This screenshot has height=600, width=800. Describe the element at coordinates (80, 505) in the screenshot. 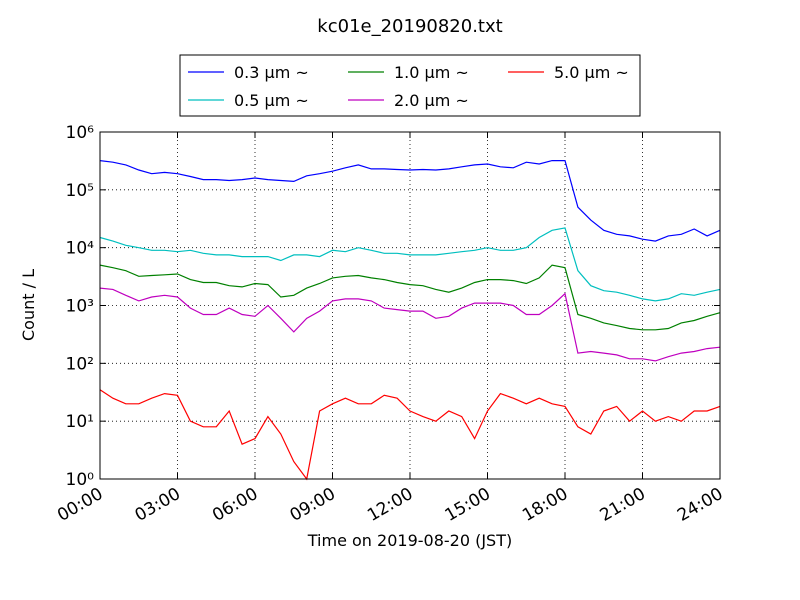

I see `x-tick-label: 00:00` at that location.